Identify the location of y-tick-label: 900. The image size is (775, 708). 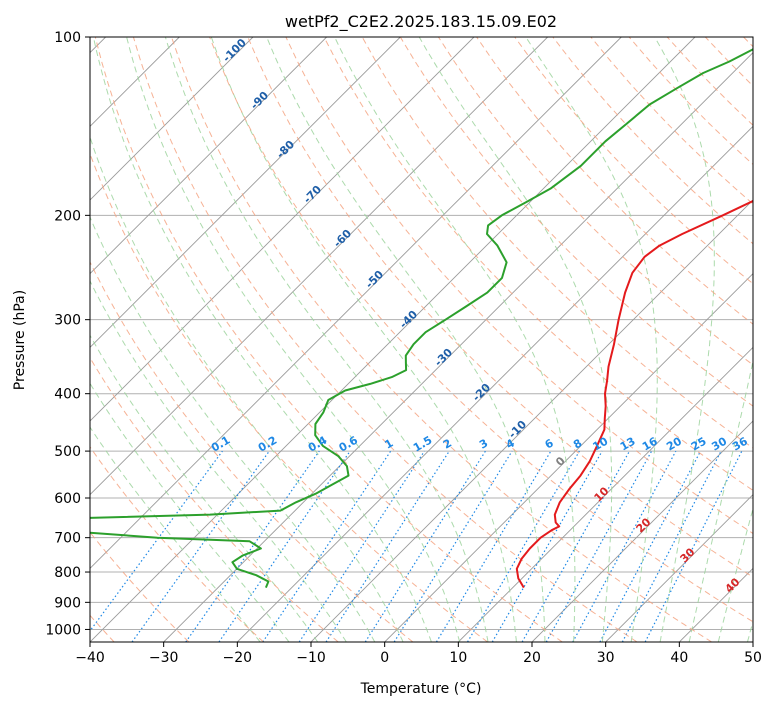
(67, 603).